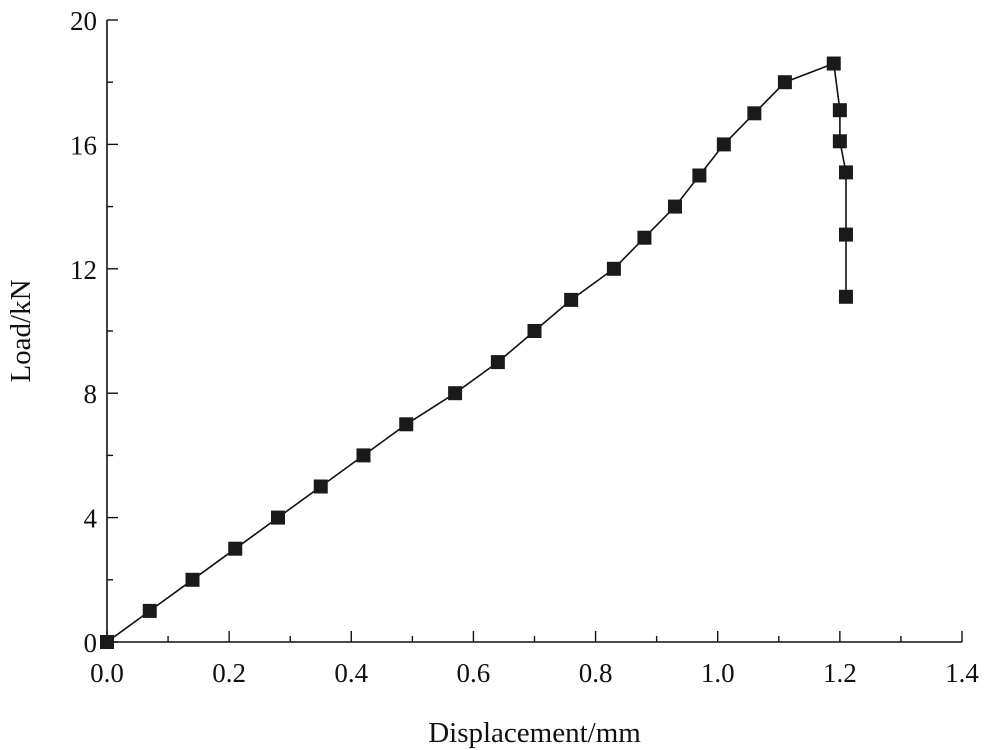 The image size is (985, 750). I want to click on y-tick-label: 12, so click(83, 270).